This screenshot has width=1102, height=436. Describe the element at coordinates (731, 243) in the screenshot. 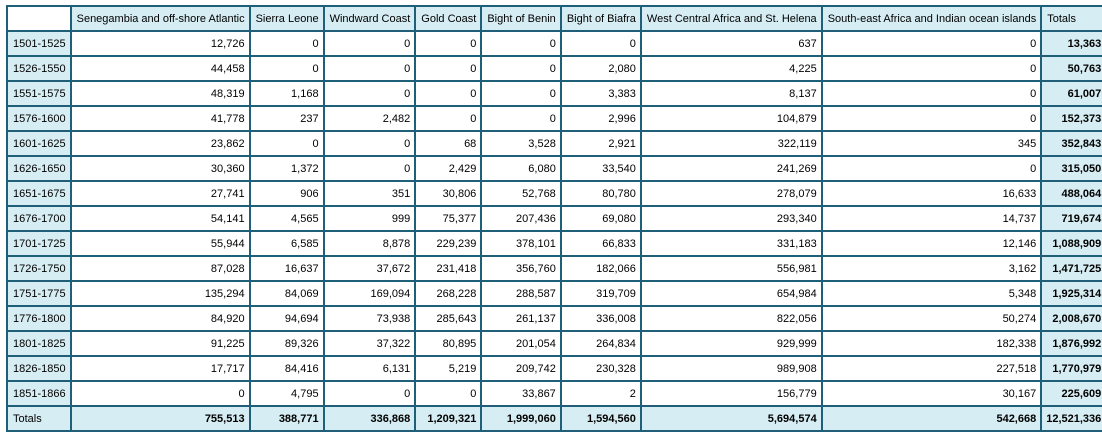

I see `data-cell: 331,183` at that location.